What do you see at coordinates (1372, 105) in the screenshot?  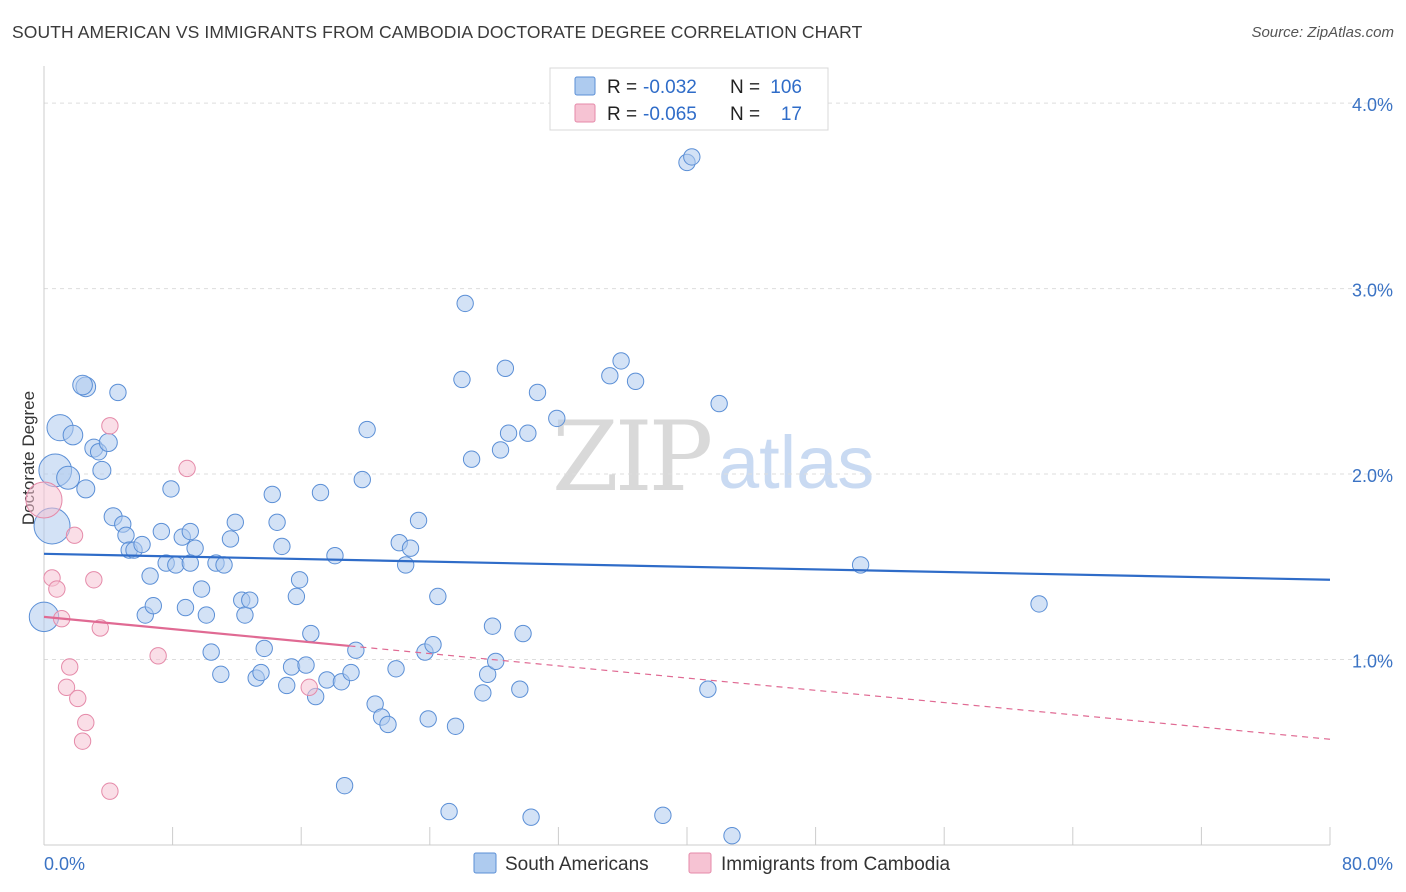 I see `y-tick-label: 4.0%` at bounding box center [1372, 105].